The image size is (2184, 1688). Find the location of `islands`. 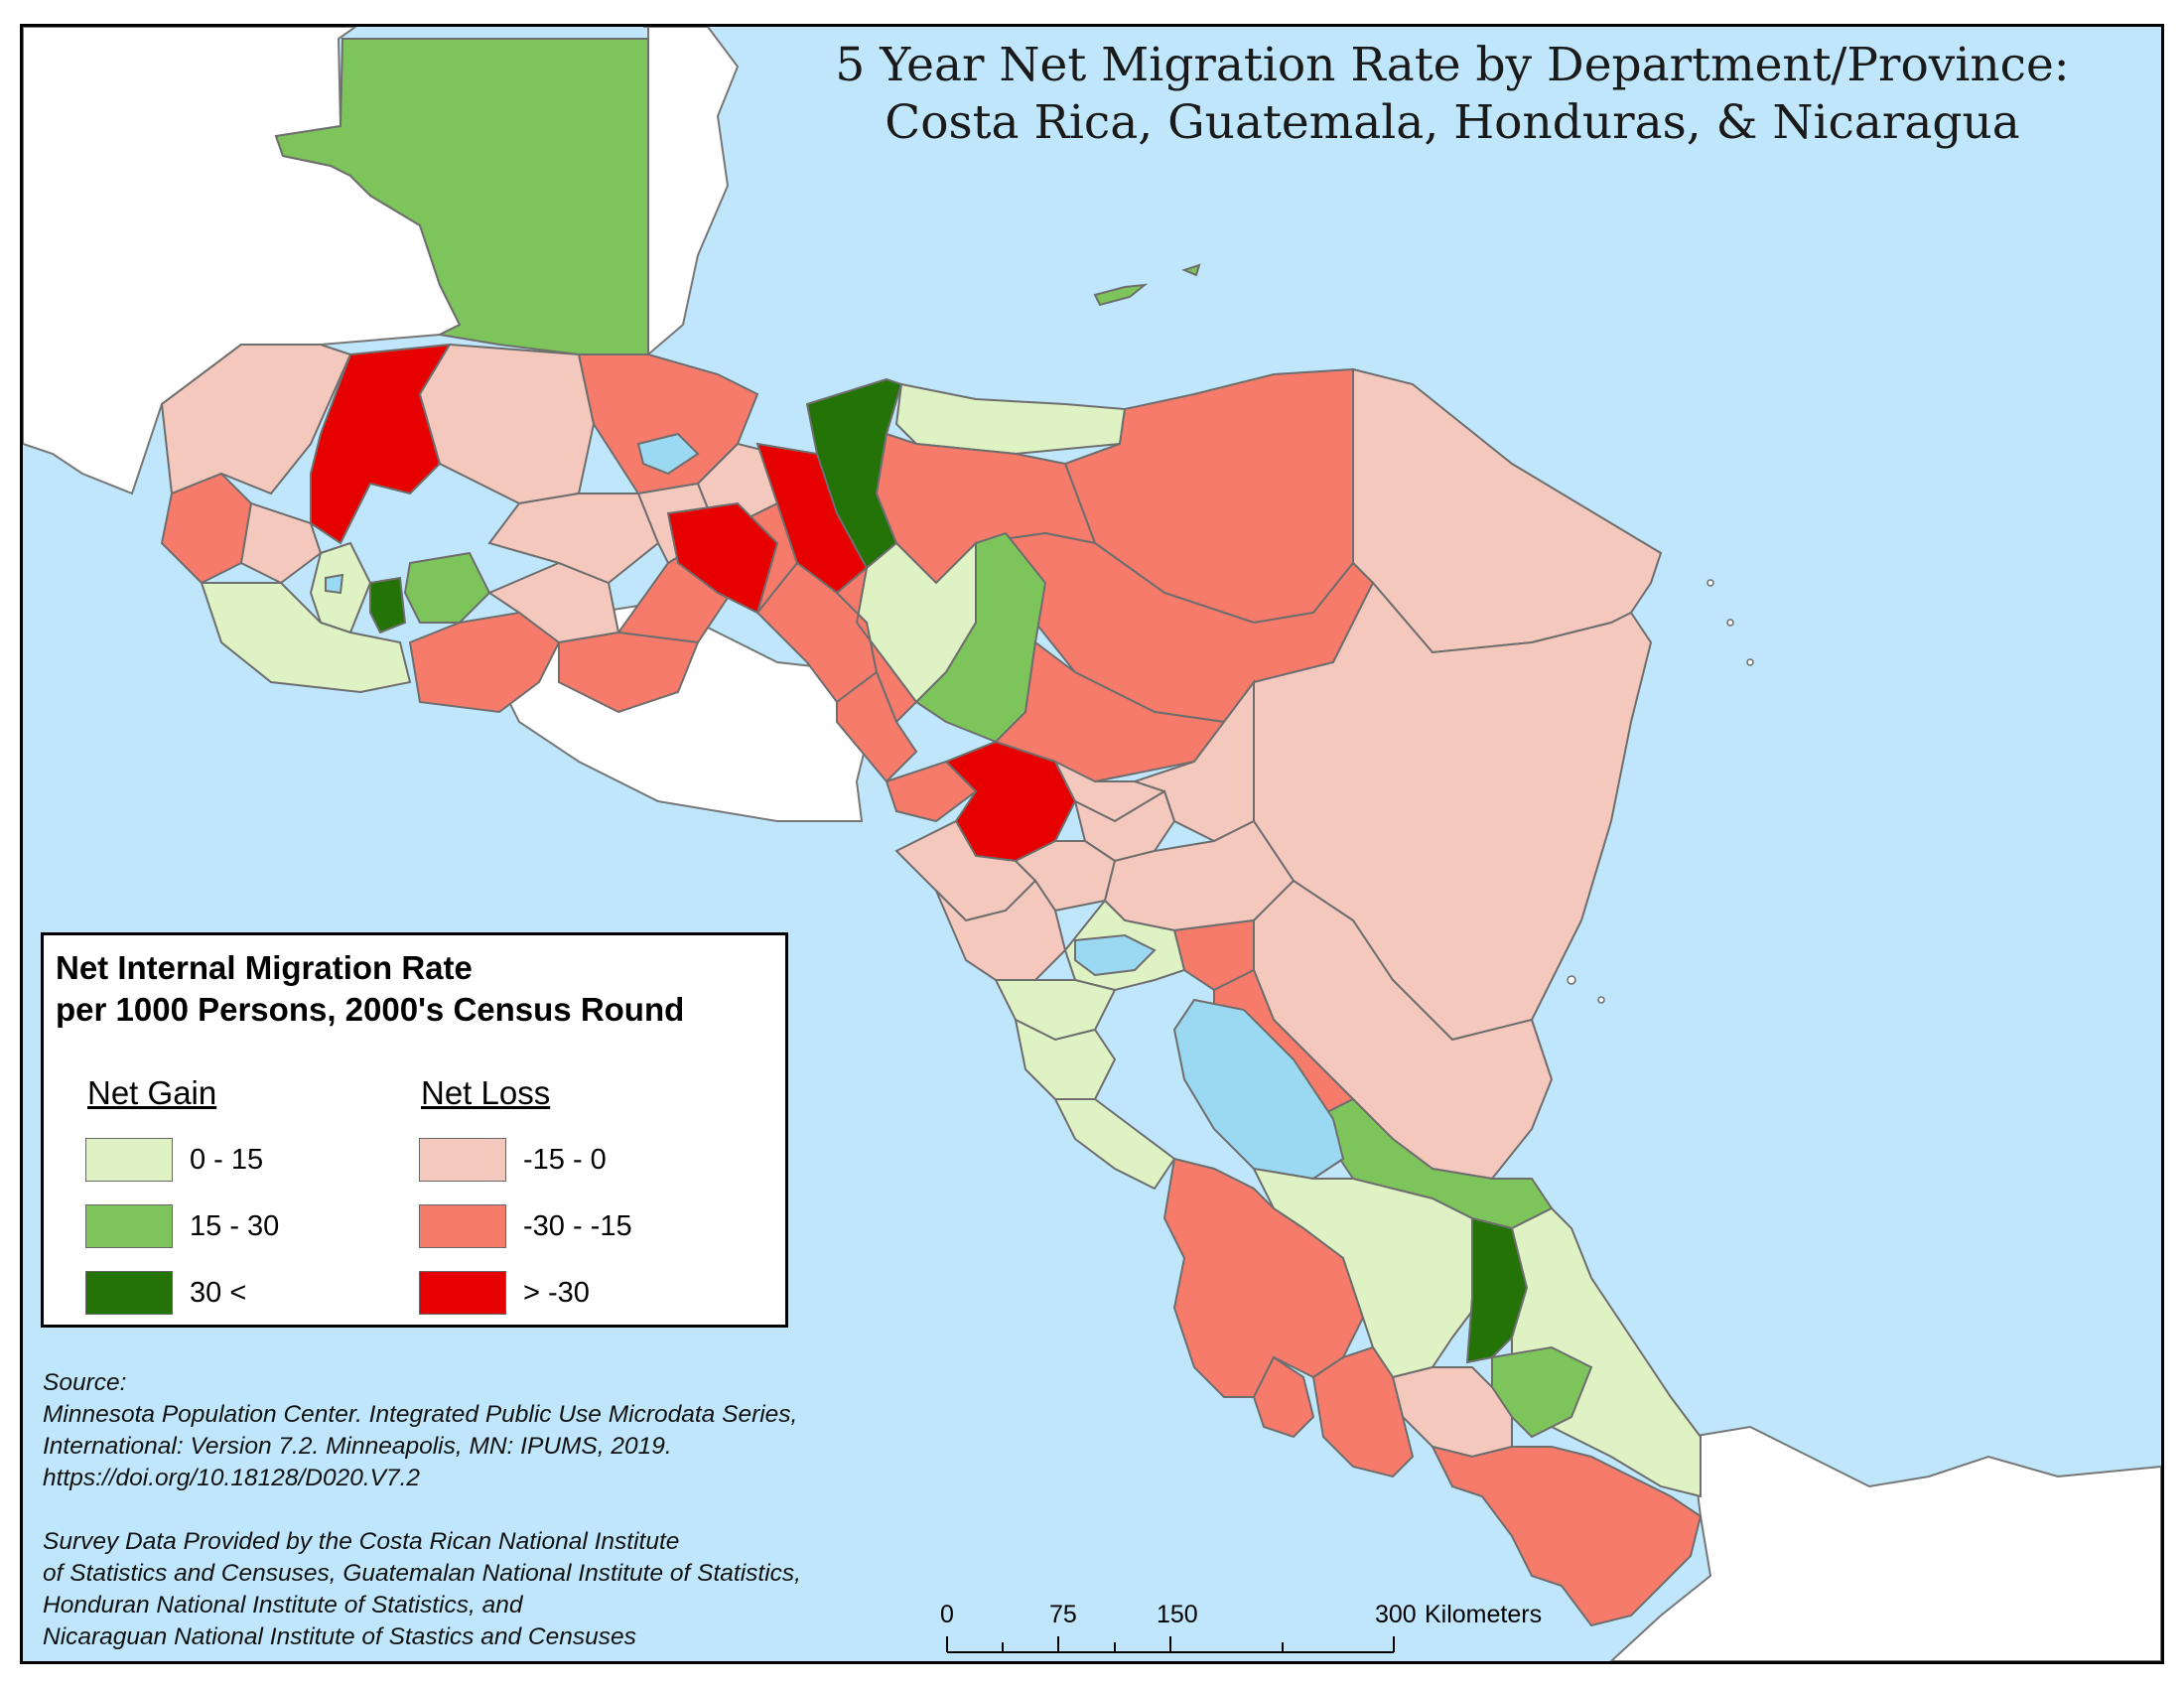

islands is located at coordinates (1660, 791).